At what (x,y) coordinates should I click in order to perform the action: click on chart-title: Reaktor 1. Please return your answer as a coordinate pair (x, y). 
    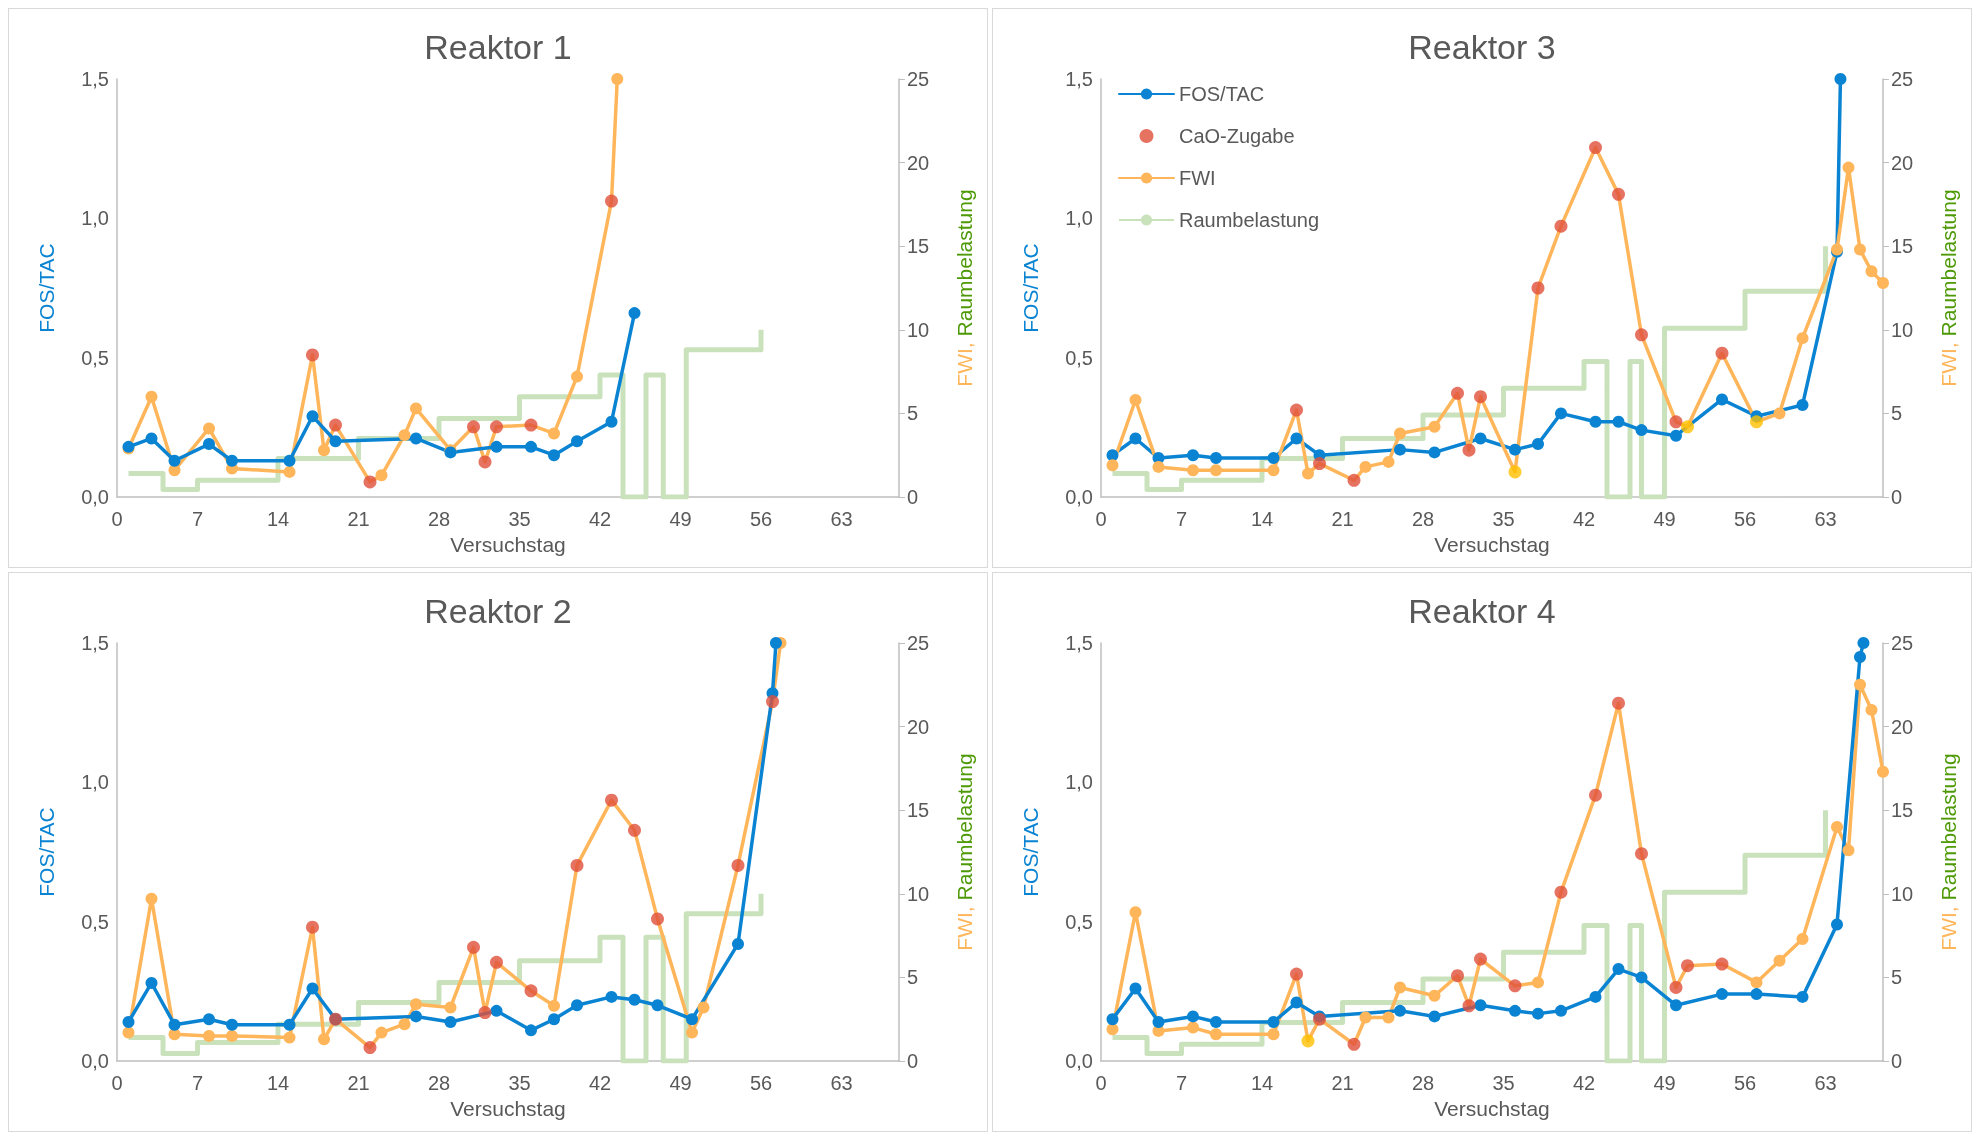
    Looking at the image, I should click on (498, 47).